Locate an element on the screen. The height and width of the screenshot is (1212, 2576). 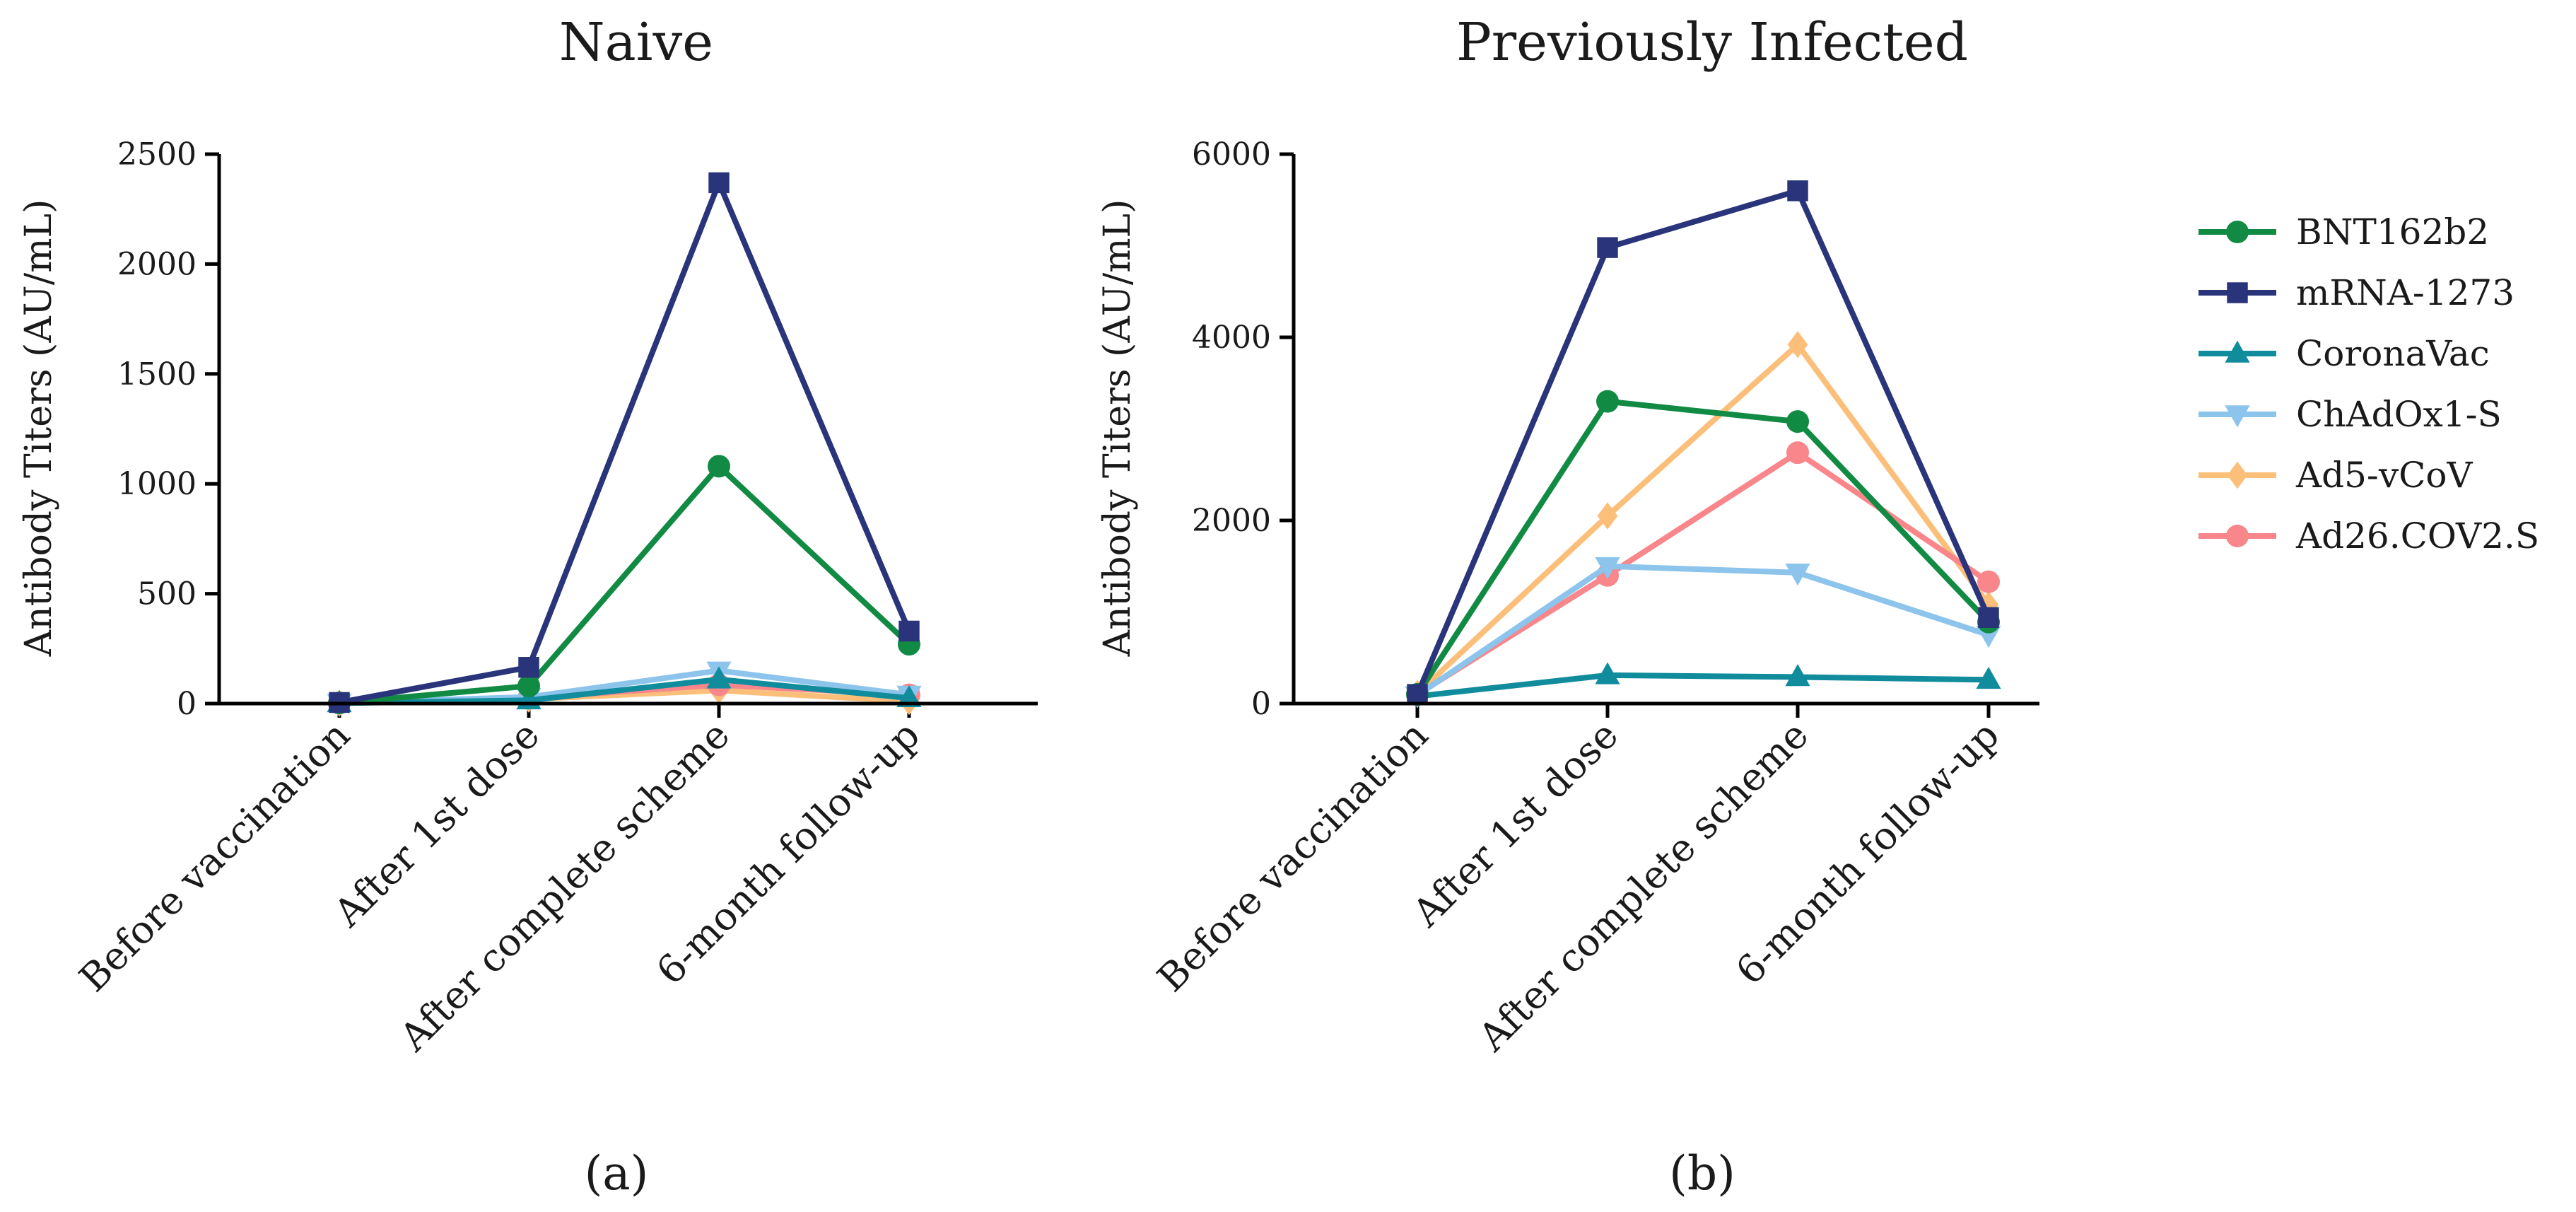
legend-item-ad5-vcov: Ad5-vCoV is located at coordinates (2336, 475).